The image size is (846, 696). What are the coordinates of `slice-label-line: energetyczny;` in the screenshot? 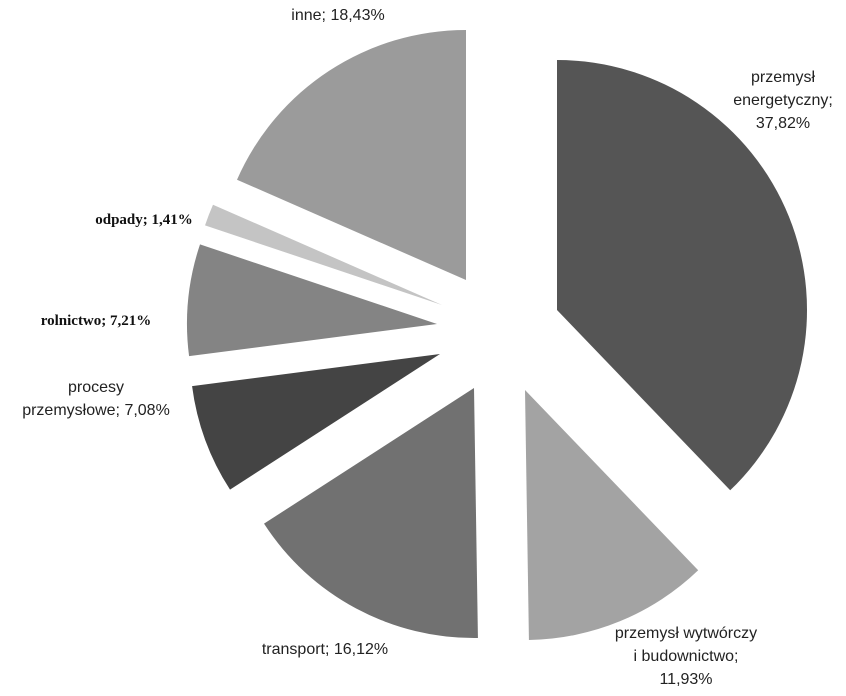 It's located at (783, 100).